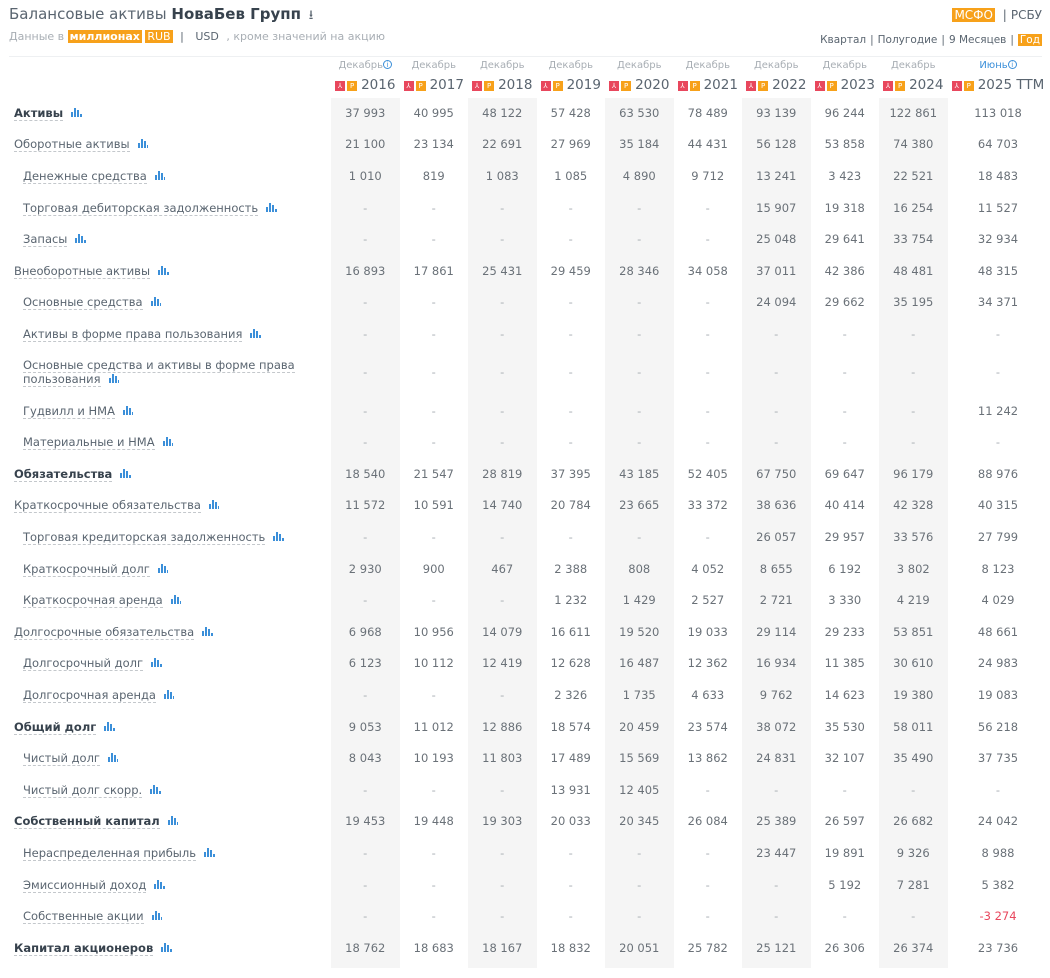  Describe the element at coordinates (107, 506) in the screenshot. I see `row-label-text: Краткосрочные обязательства` at that location.